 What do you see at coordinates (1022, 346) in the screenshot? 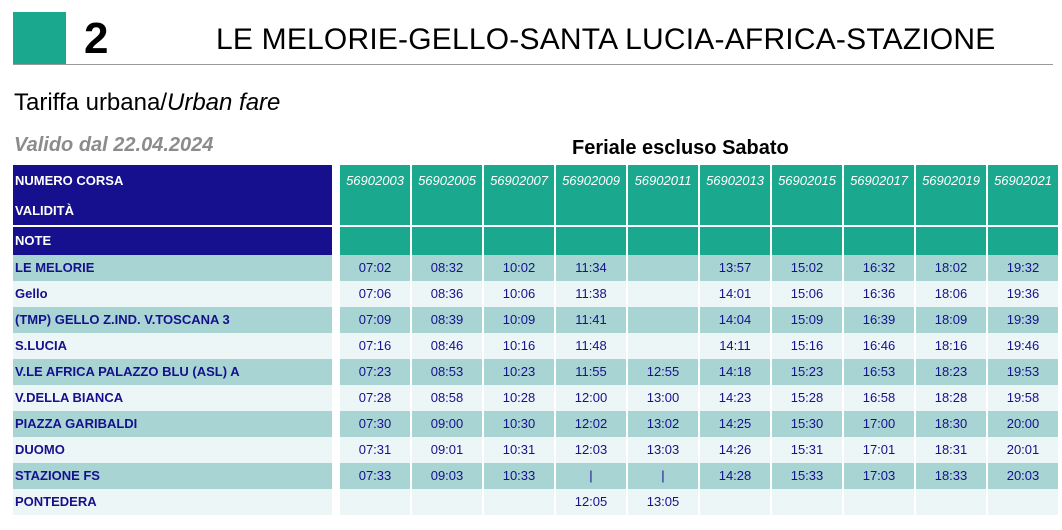
I see `departure-time: 19:46` at bounding box center [1022, 346].